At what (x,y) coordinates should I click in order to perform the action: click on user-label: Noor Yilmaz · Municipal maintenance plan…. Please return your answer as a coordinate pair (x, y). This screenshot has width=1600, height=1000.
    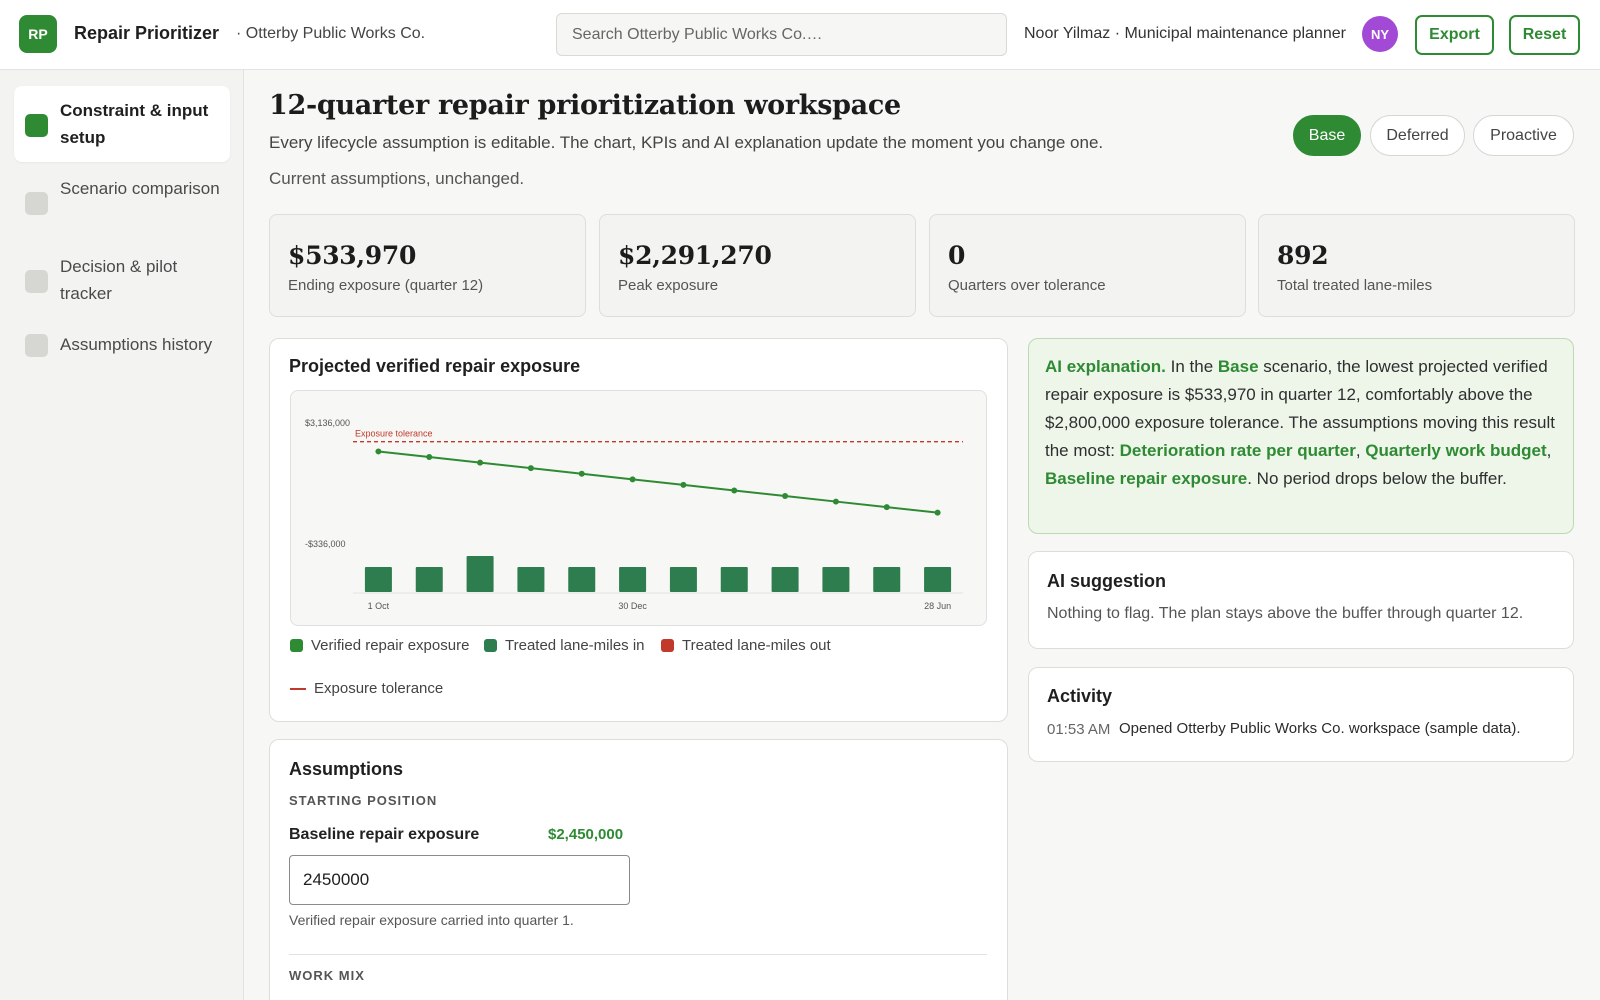
    Looking at the image, I should click on (1185, 33).